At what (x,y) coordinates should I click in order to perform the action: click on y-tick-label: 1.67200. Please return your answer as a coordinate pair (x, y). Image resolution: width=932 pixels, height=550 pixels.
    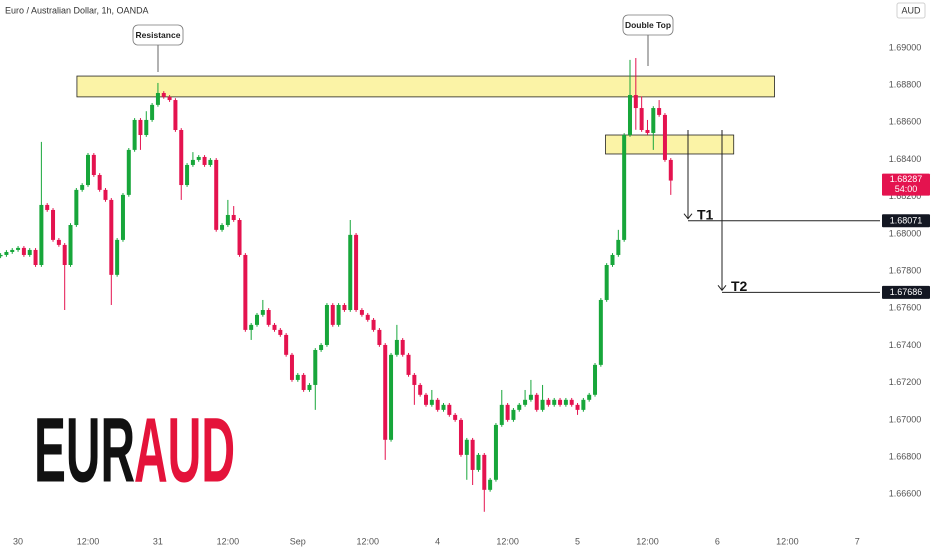
    Looking at the image, I should click on (905, 382).